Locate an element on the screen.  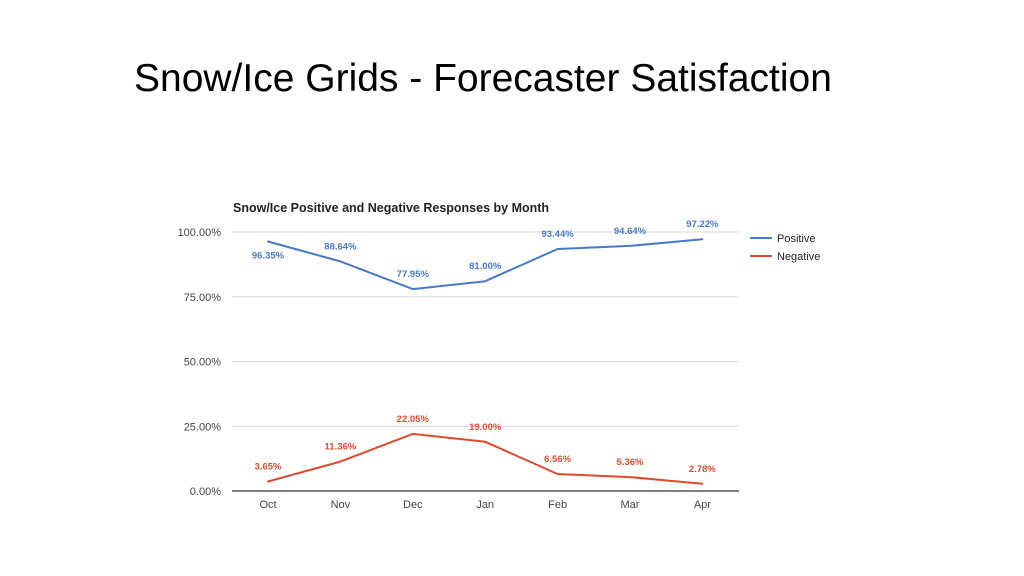
x-tick-label: Mar is located at coordinates (630, 505).